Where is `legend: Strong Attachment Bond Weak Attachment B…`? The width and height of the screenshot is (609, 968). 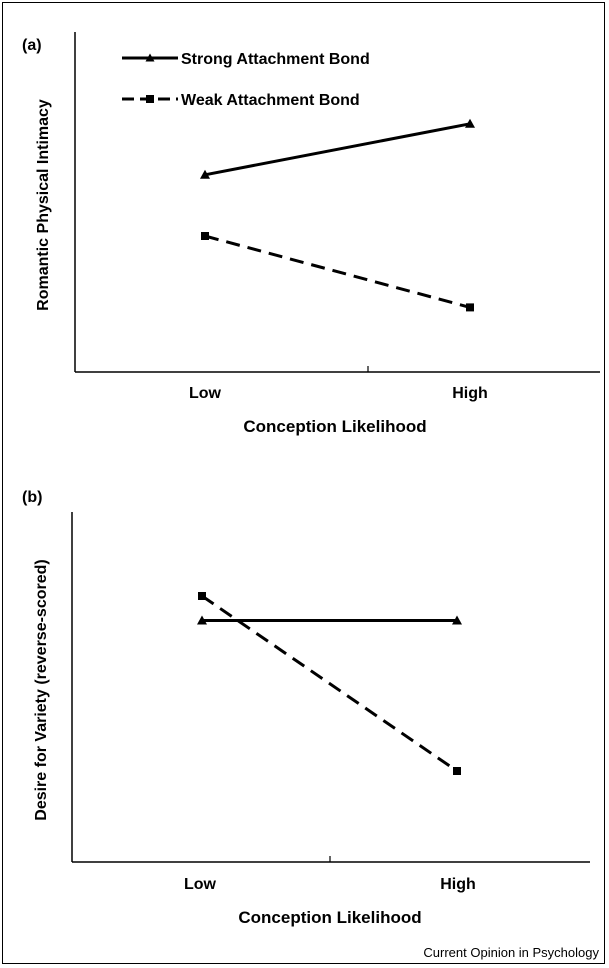
legend: Strong Attachment Bond Weak Attachment B… is located at coordinates (246, 80).